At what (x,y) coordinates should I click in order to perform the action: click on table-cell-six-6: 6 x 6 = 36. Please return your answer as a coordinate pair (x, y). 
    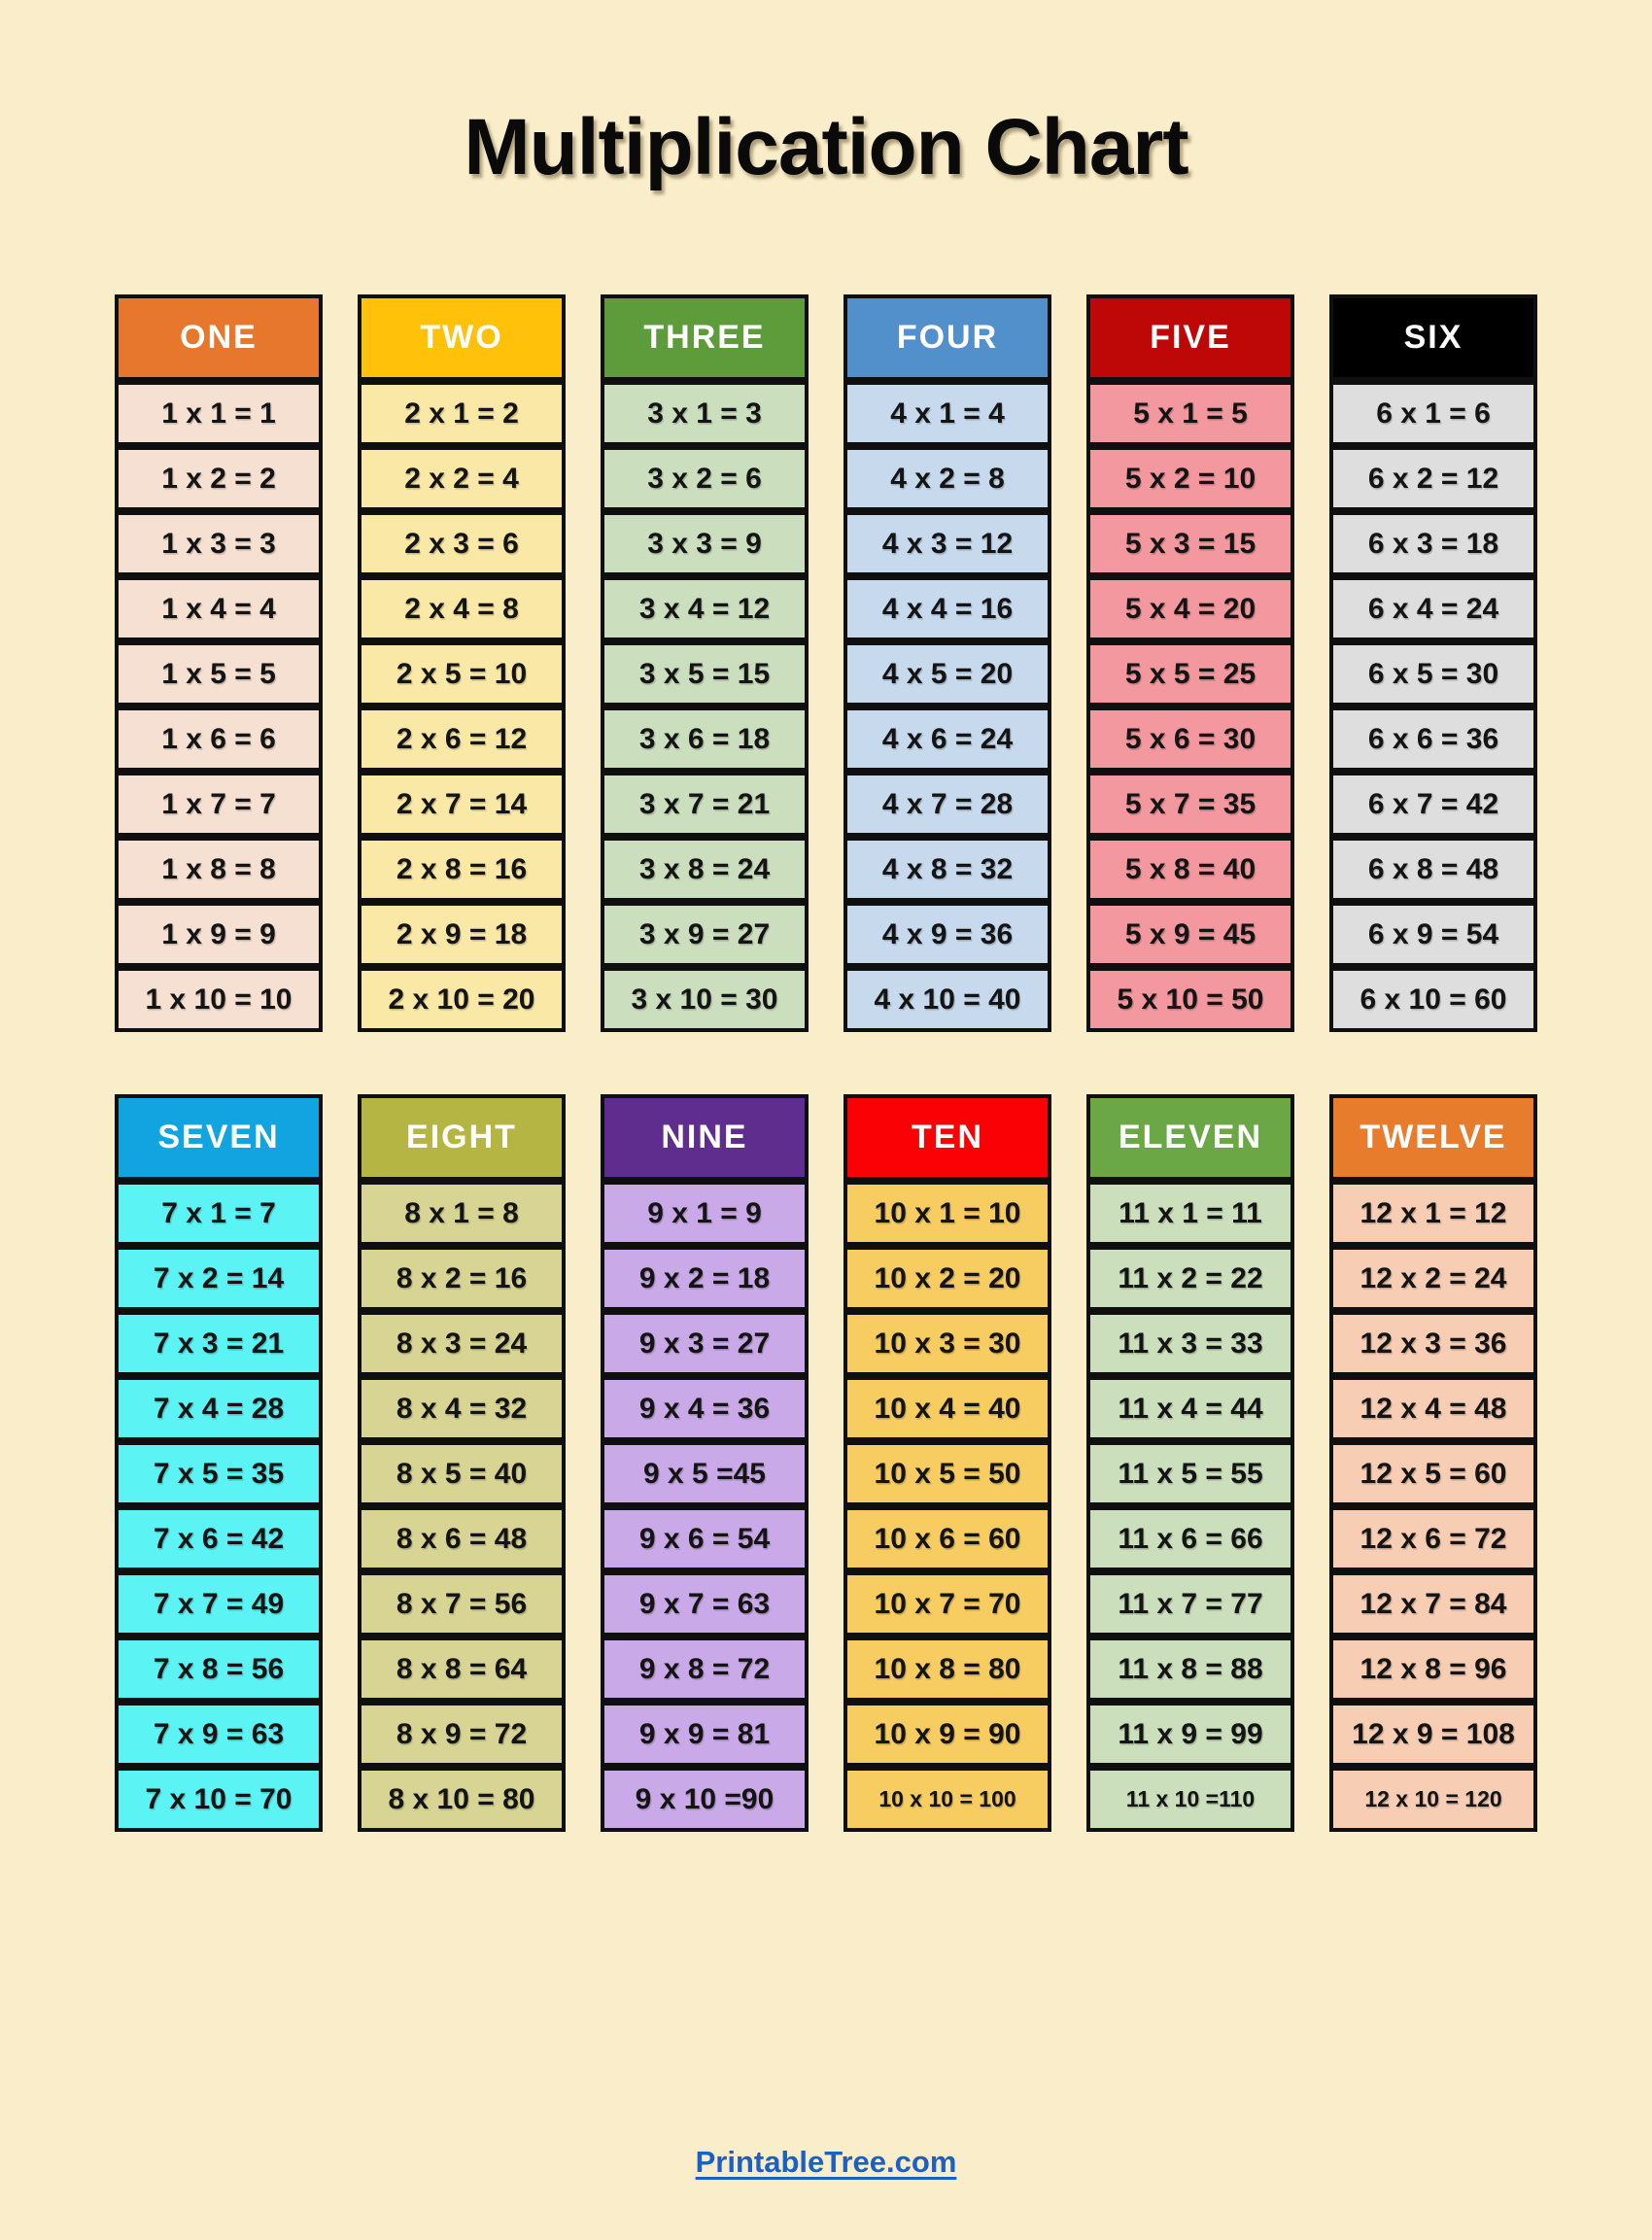
    Looking at the image, I should click on (1433, 739).